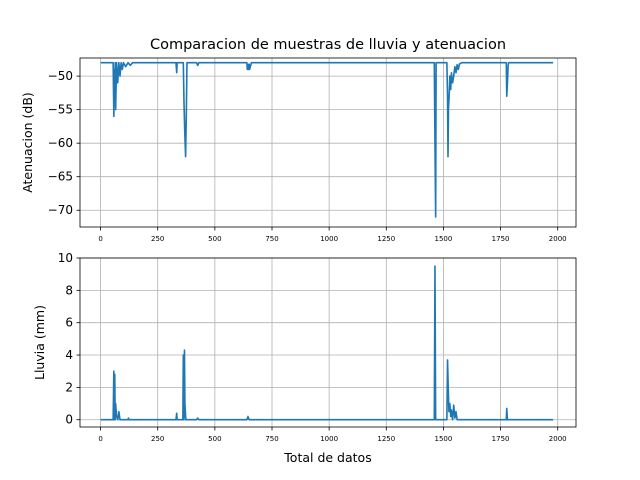 The height and width of the screenshot is (480, 640). Describe the element at coordinates (65, 258) in the screenshot. I see `y-tick-label: 10` at that location.